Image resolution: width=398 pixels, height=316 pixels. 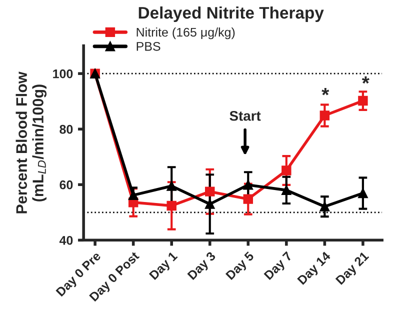 What do you see at coordinates (231, 14) in the screenshot?
I see `chart-title: Delayed Nitrite Therapy` at bounding box center [231, 14].